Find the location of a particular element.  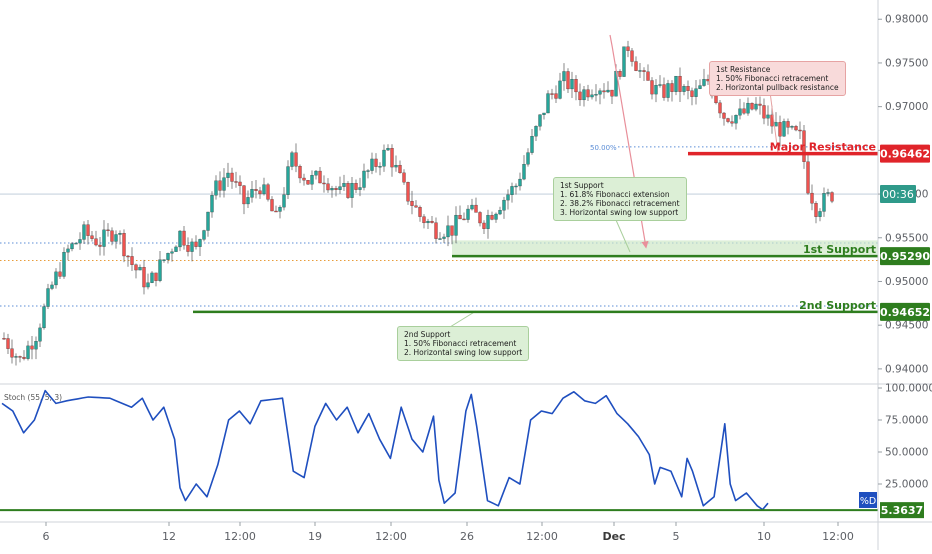

level-name: 1st Support is located at coordinates (839, 249).